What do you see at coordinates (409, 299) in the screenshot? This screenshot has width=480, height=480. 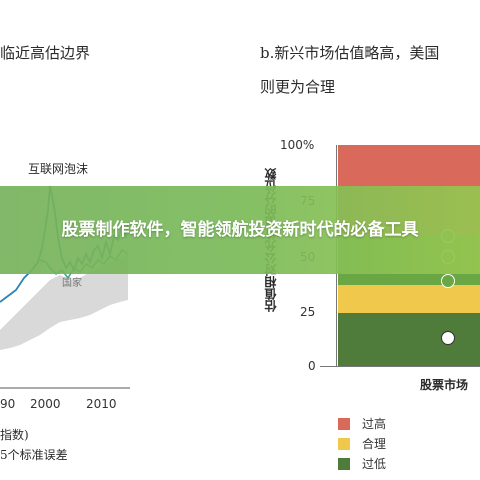 I see `zone-fair` at bounding box center [409, 299].